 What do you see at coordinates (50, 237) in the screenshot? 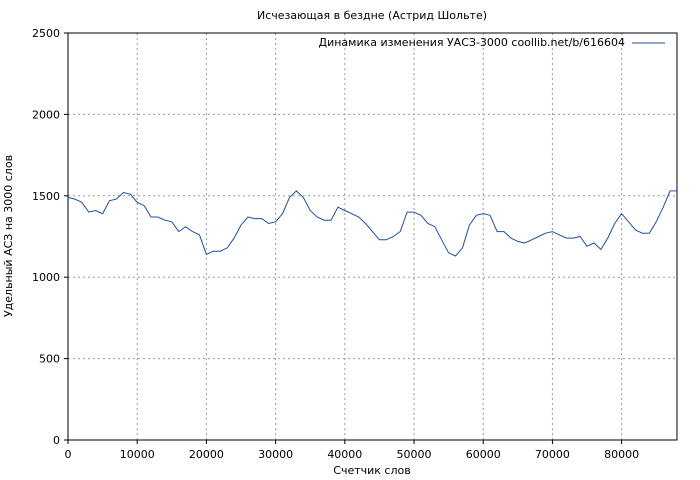
I see `y-axis: 0 500 1000 1500 2000 2500` at bounding box center [50, 237].